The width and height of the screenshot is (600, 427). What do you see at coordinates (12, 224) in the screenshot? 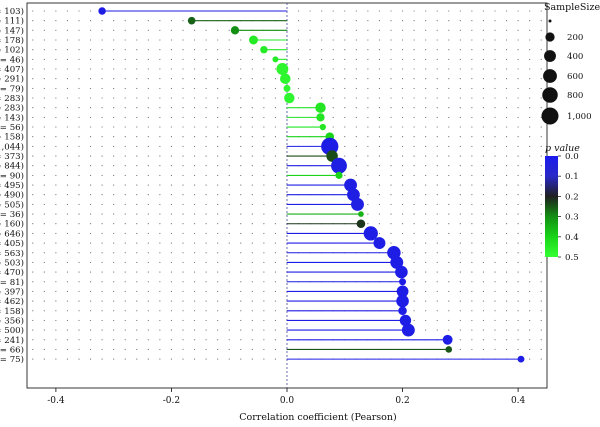
I see `category-label: PCPG (N = 160)` at bounding box center [12, 224].